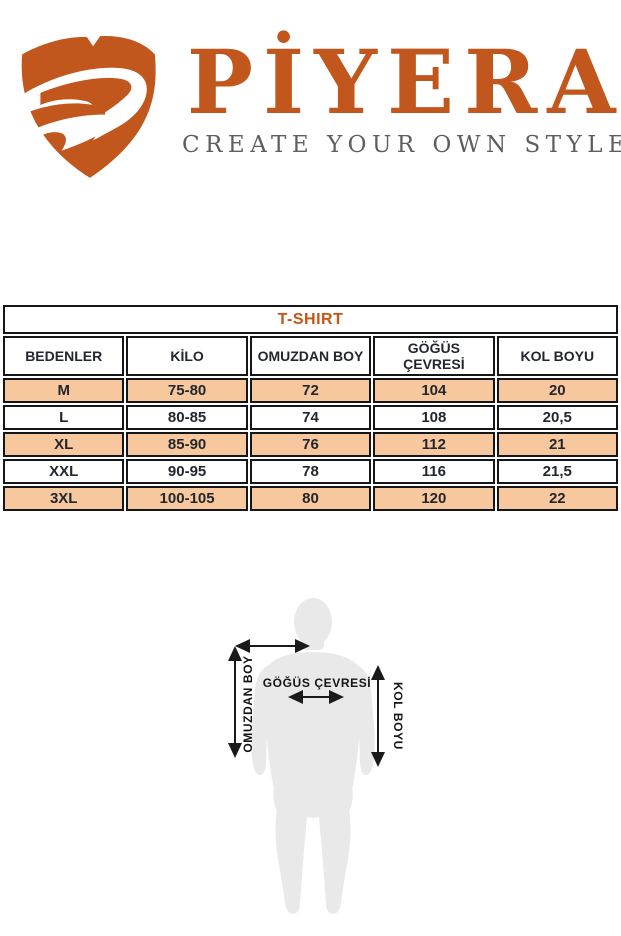 This screenshot has width=621, height=936. I want to click on cell-kol-boyu: 22, so click(557, 498).